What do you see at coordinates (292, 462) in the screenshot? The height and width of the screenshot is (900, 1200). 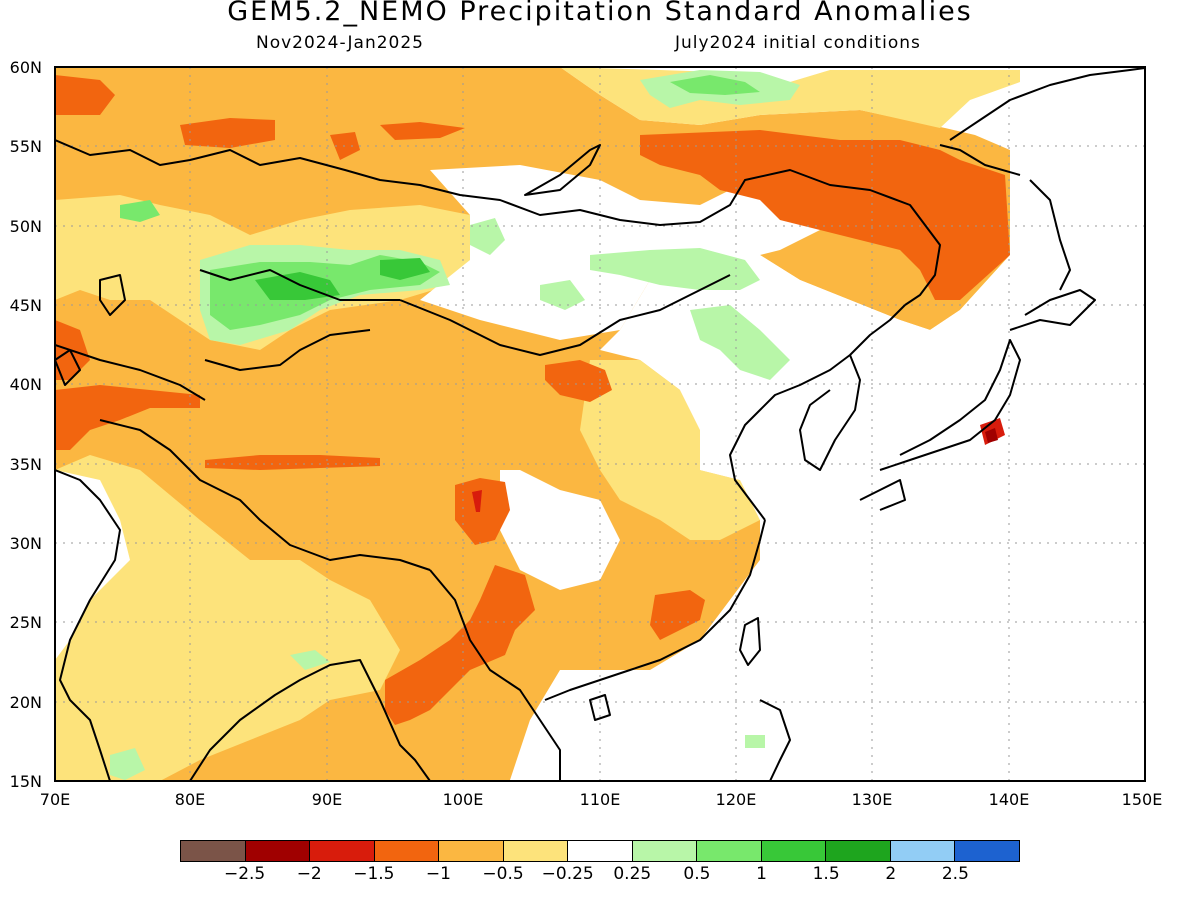 I see `anomaly-strong-band` at bounding box center [292, 462].